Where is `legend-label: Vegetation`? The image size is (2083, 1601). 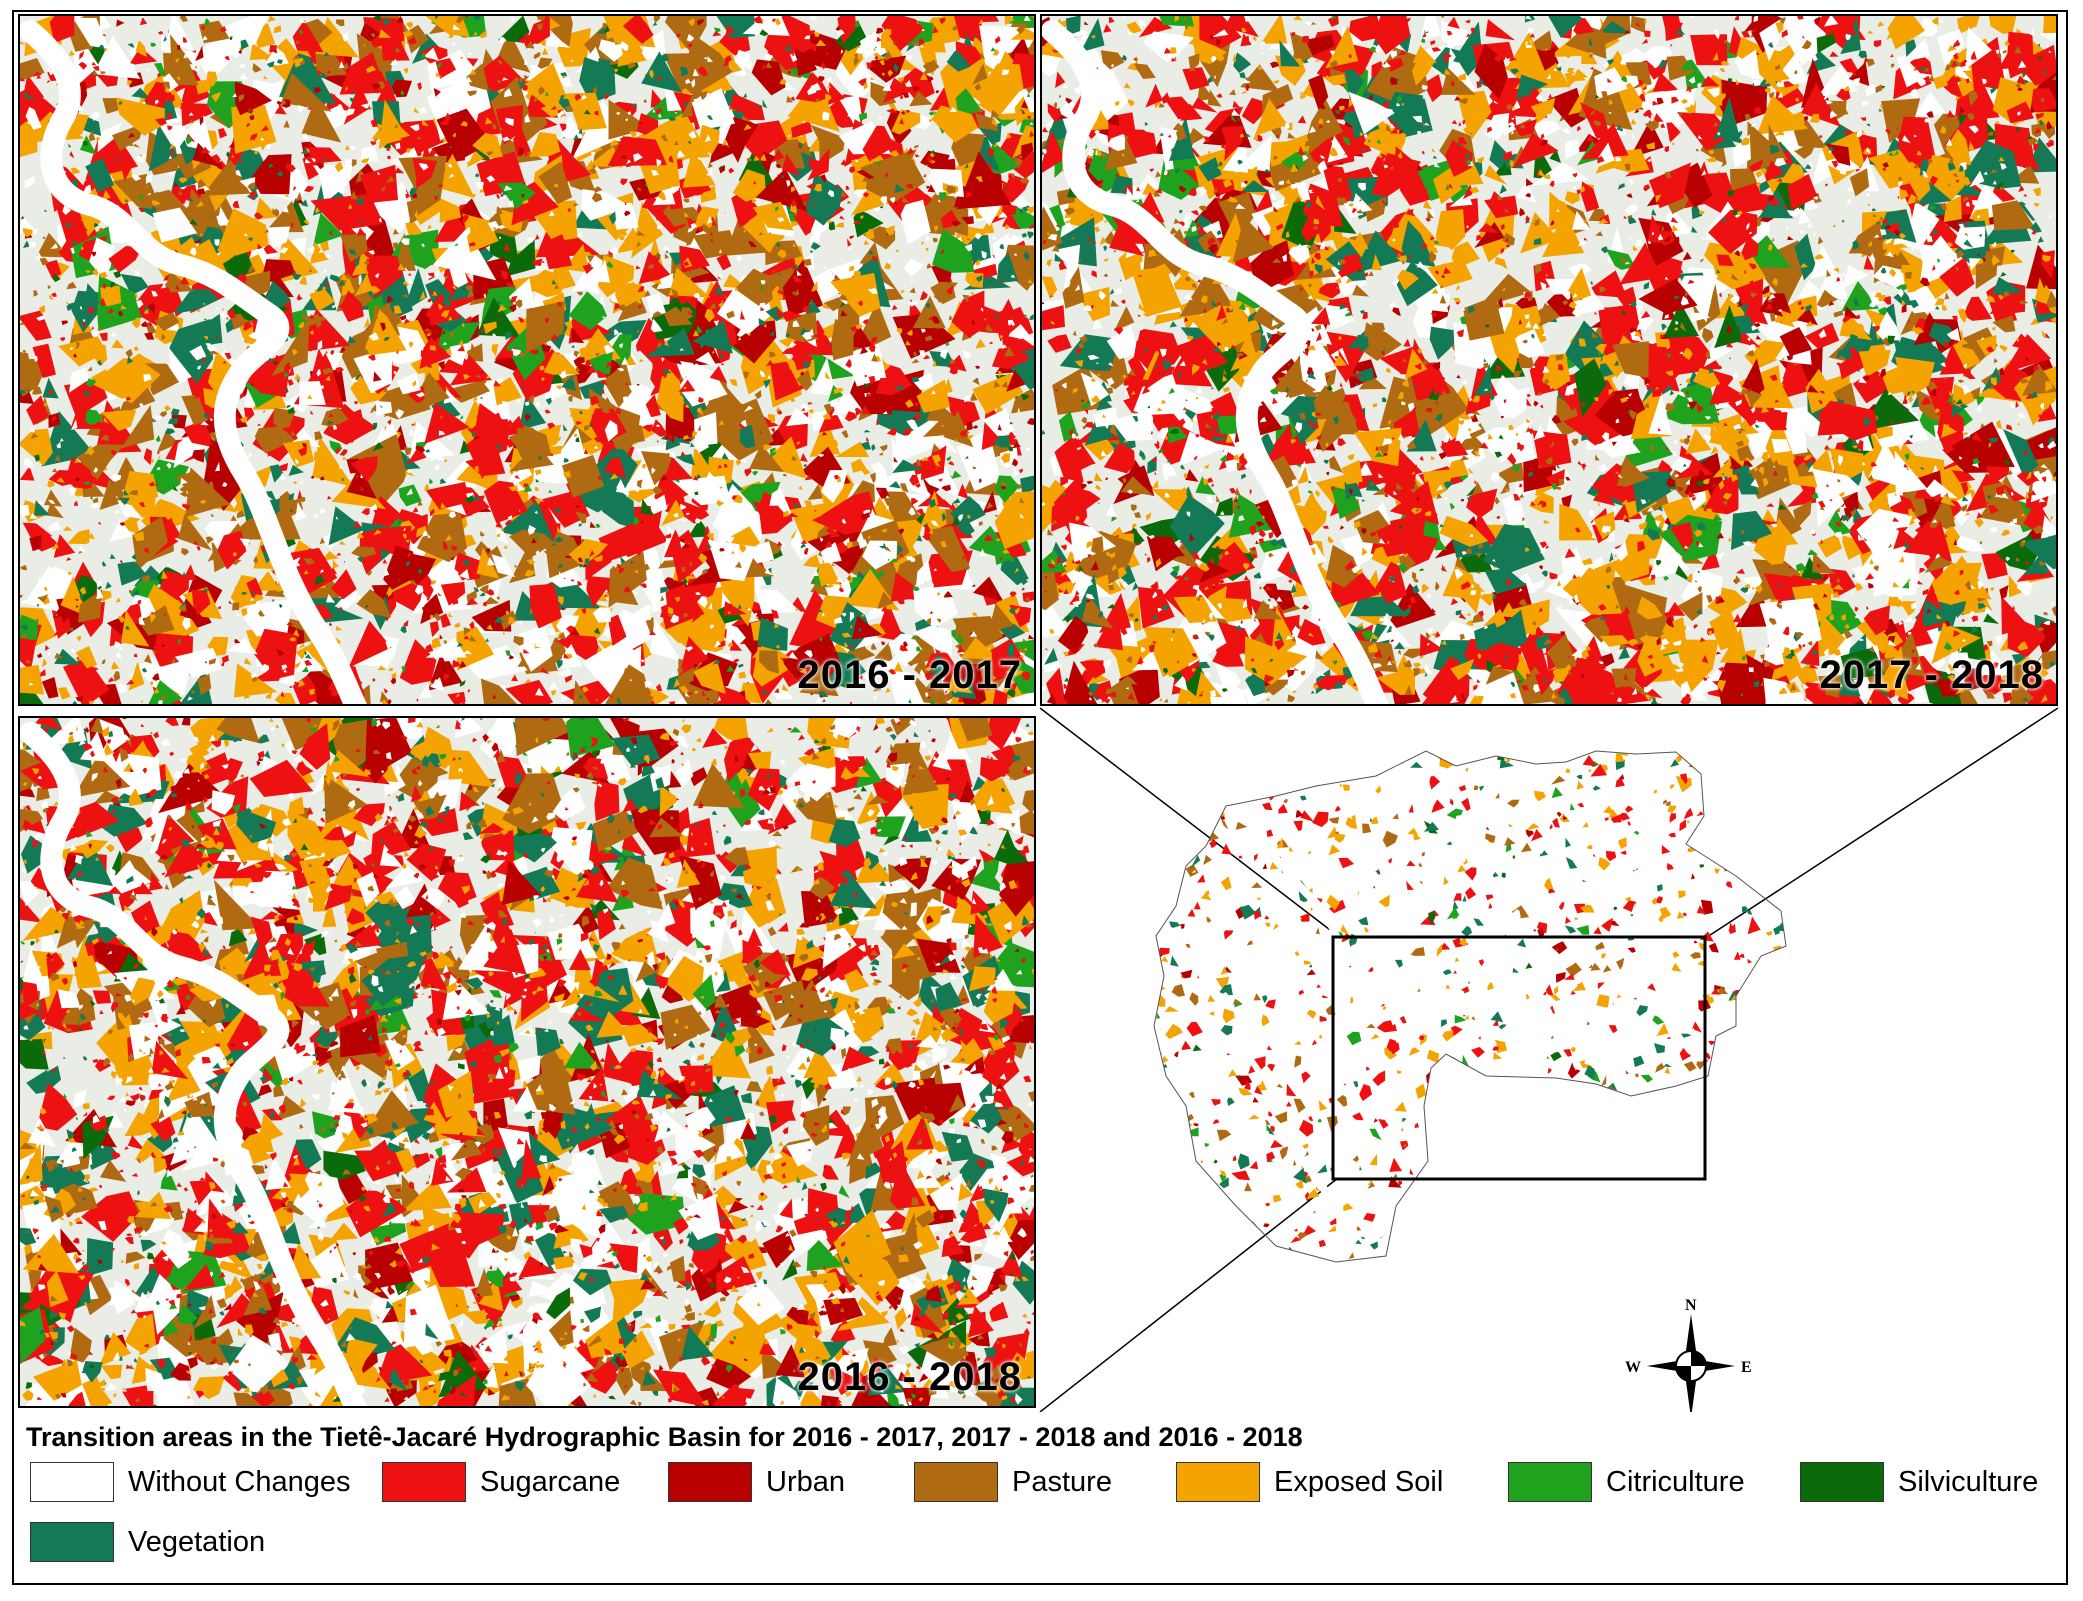 legend-label: Vegetation is located at coordinates (197, 1541).